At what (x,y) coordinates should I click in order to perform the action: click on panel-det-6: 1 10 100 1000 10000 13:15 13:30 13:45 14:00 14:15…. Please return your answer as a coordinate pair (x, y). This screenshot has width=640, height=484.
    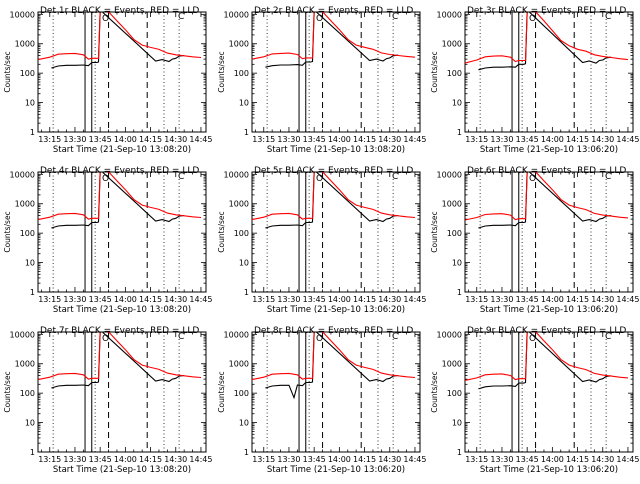
    Looking at the image, I should click on (534, 240).